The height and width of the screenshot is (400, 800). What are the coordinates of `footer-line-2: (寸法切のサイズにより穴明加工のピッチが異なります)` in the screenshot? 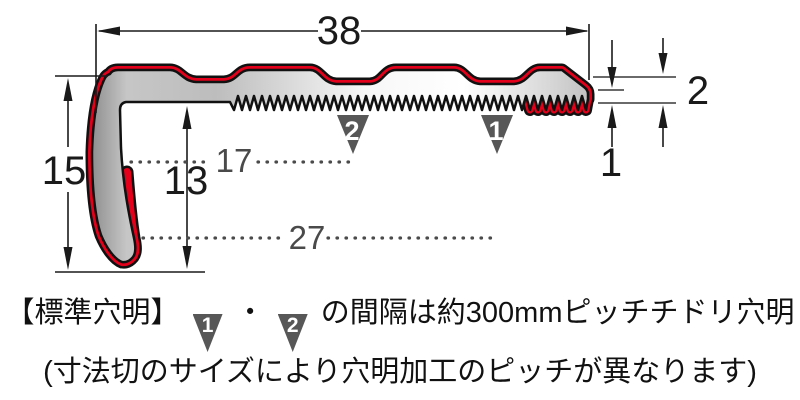 It's located at (400, 372).